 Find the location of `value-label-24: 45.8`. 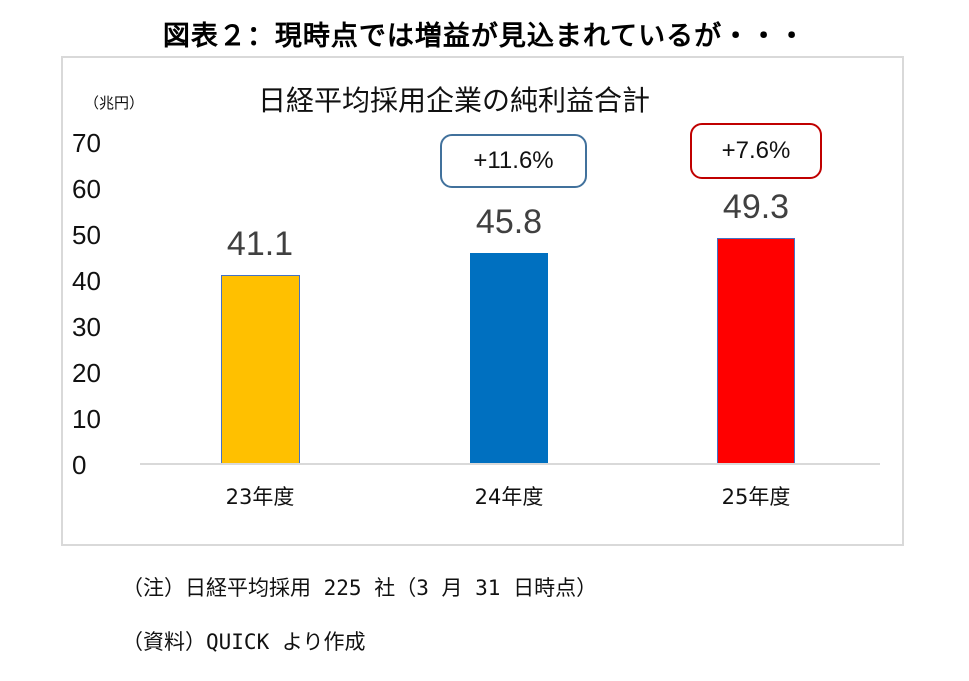

value-label-24: 45.8 is located at coordinates (509, 222).